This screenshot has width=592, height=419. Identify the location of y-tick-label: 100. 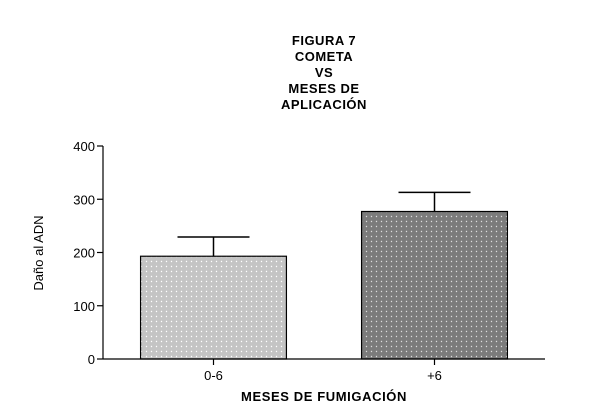
(84, 306).